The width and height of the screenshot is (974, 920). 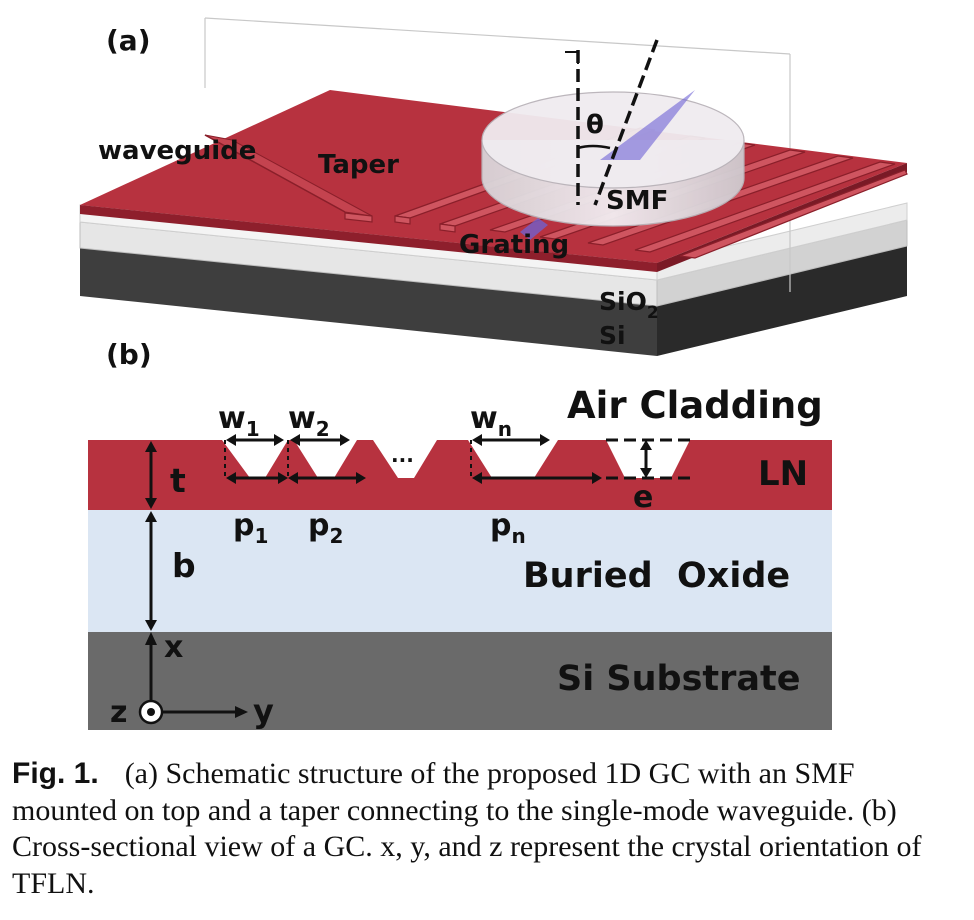 I want to click on wn-label: wn, so click(x=491, y=421).